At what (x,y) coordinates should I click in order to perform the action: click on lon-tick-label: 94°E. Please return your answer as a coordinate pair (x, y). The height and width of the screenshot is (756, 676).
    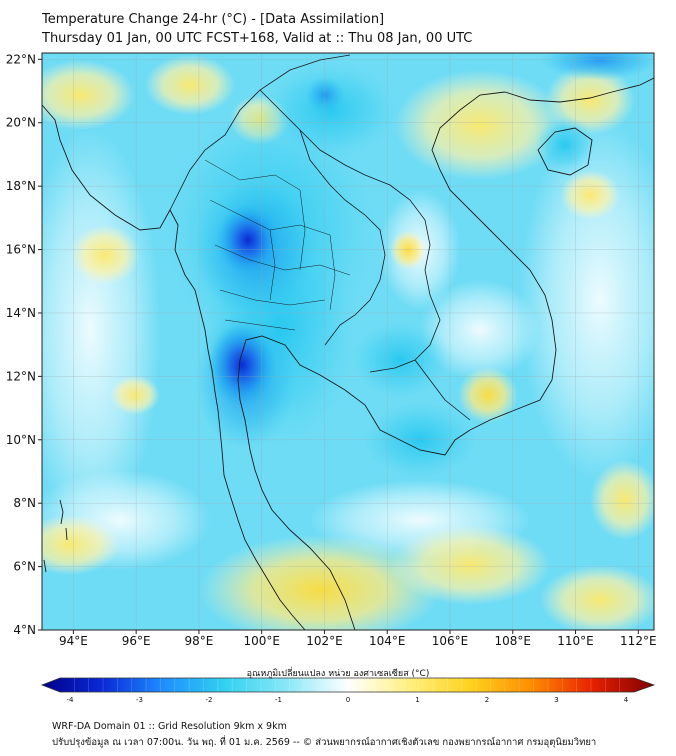
    Looking at the image, I should click on (73, 641).